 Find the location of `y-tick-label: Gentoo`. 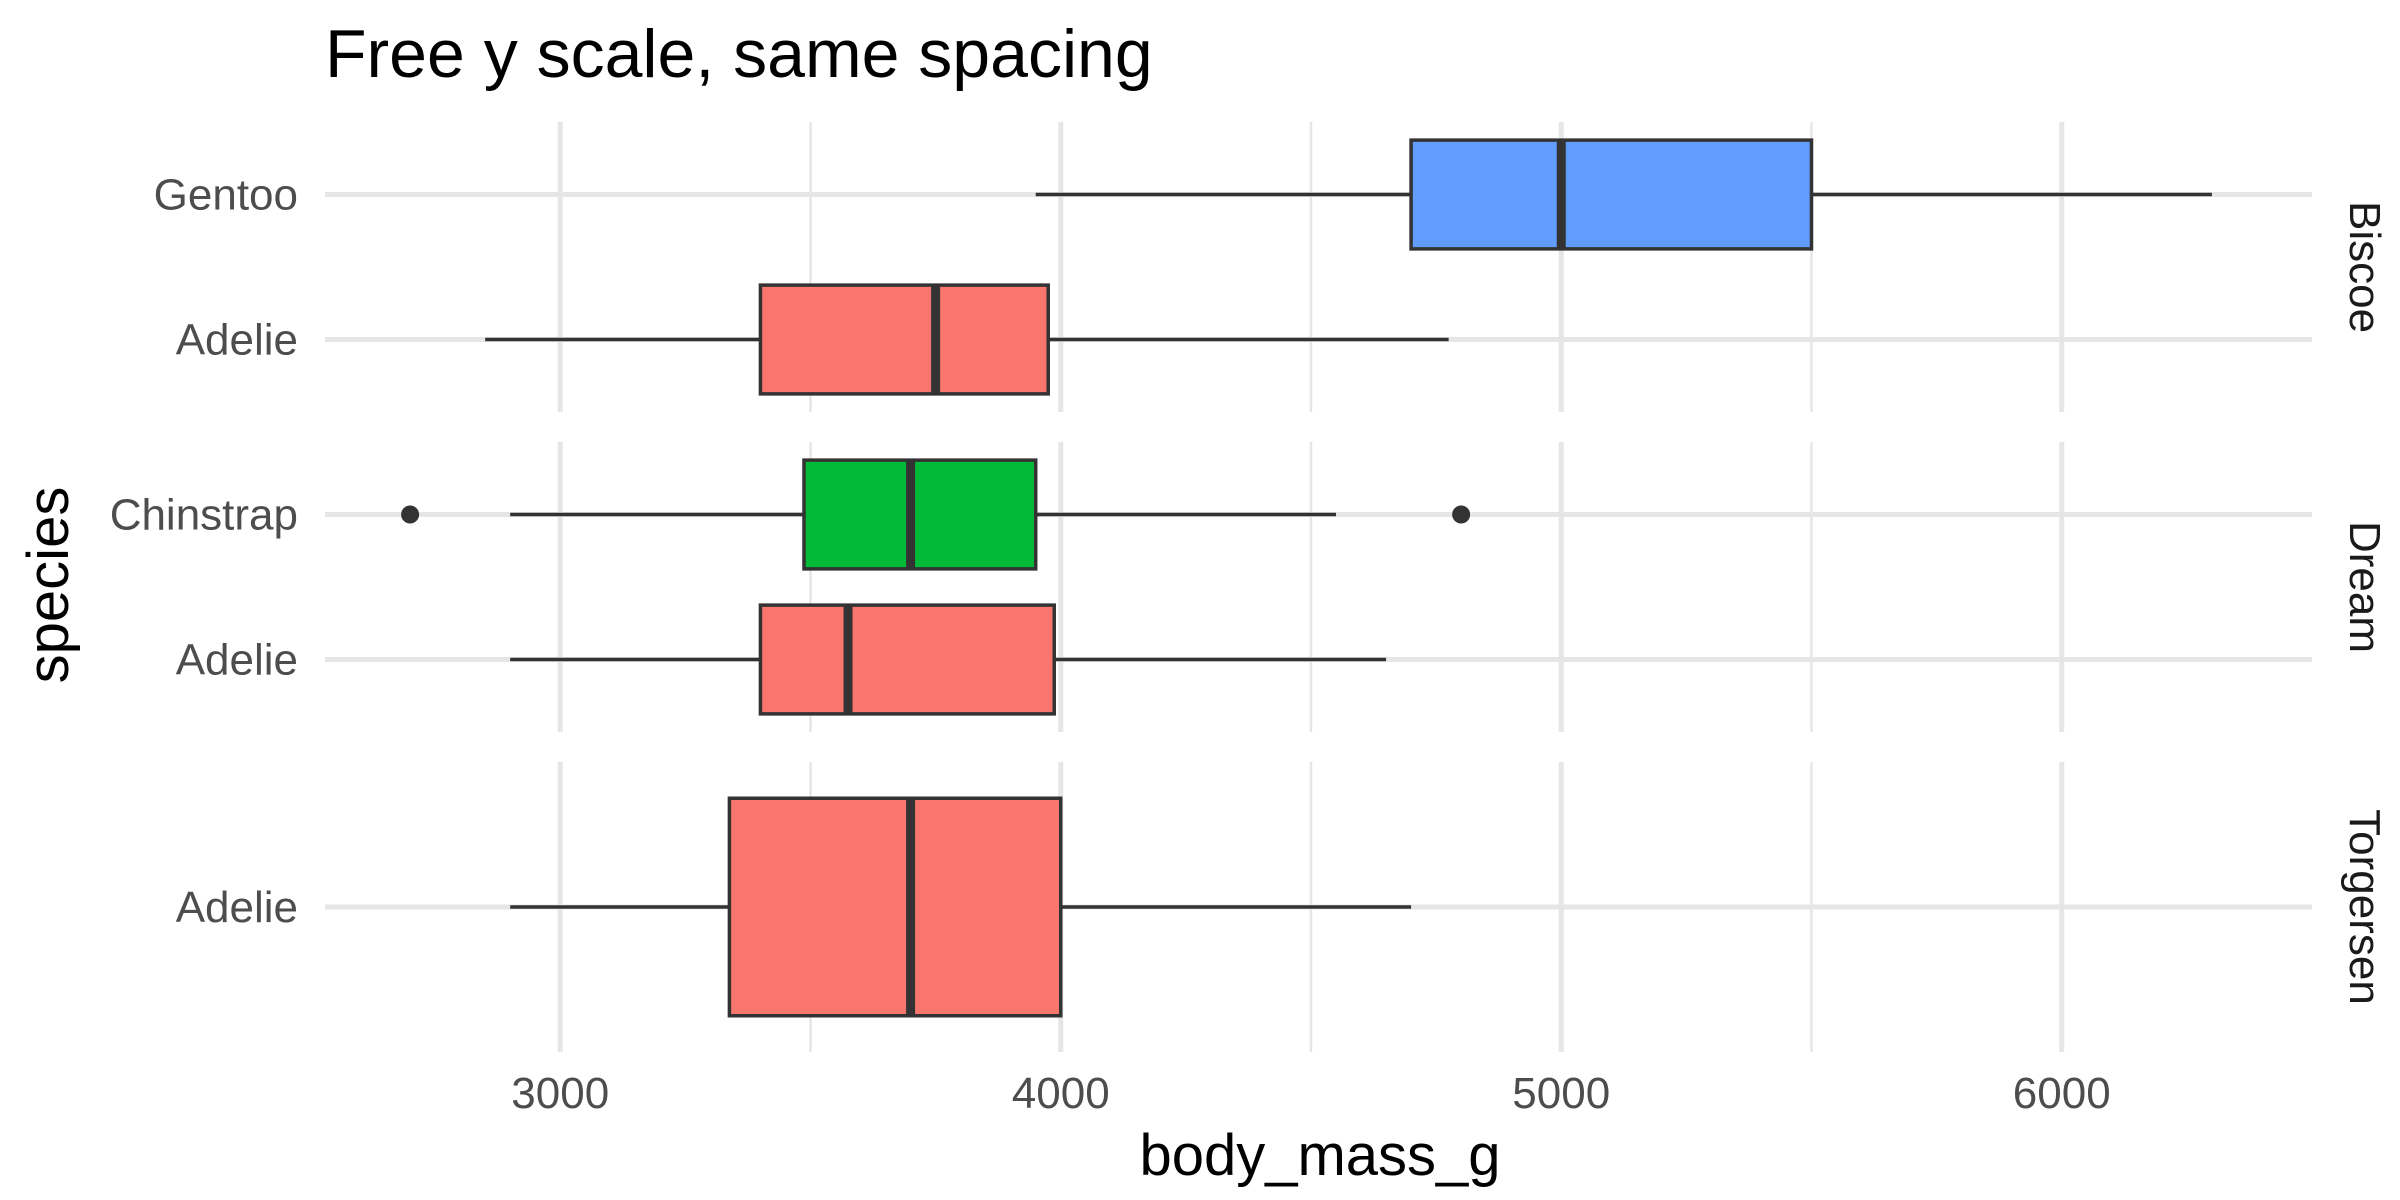

y-tick-label: Gentoo is located at coordinates (226, 195).